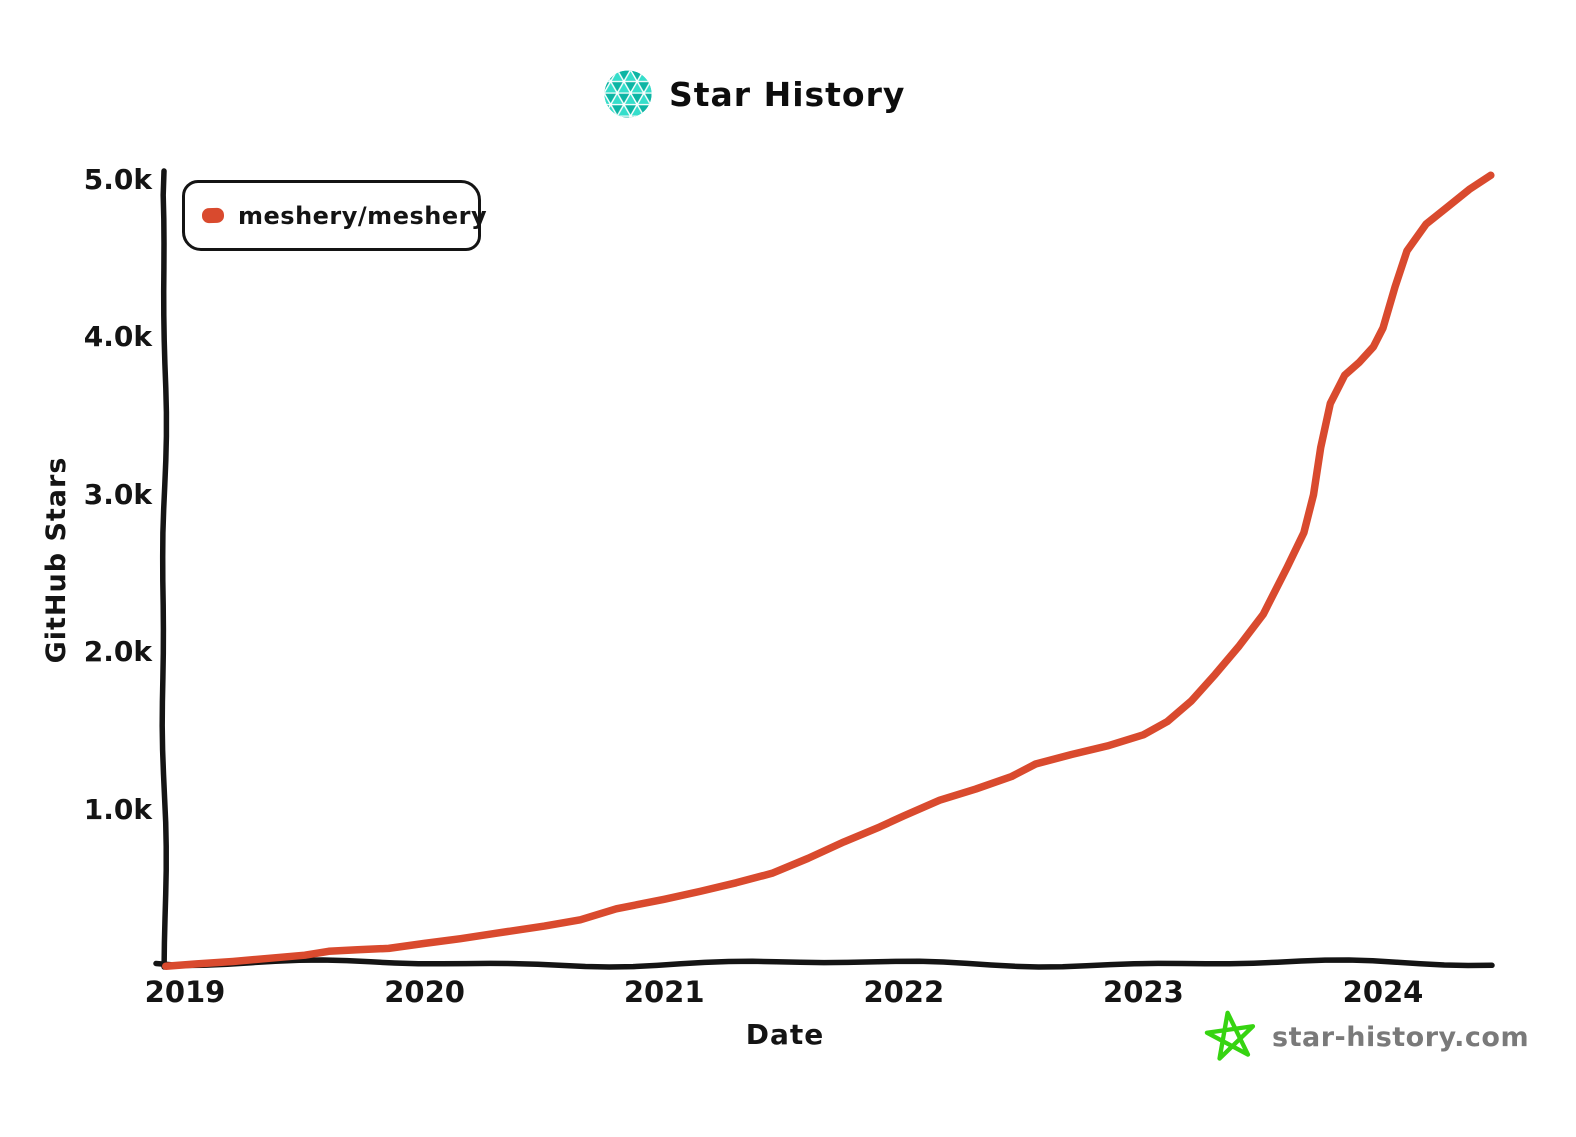 This screenshot has height=1137, width=1576. I want to click on legend: meshery/meshery, so click(334, 215).